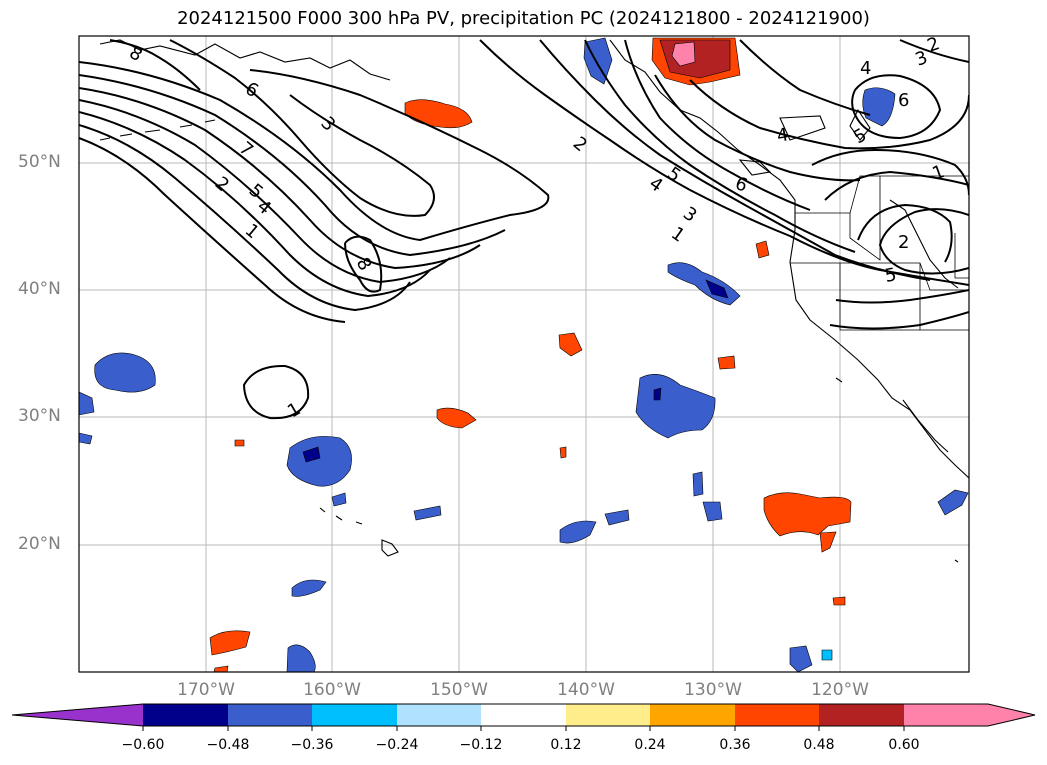 This screenshot has width=1047, height=765. Describe the element at coordinates (566, 745) in the screenshot. I see `colorbar-tick-label: 0.12` at that location.